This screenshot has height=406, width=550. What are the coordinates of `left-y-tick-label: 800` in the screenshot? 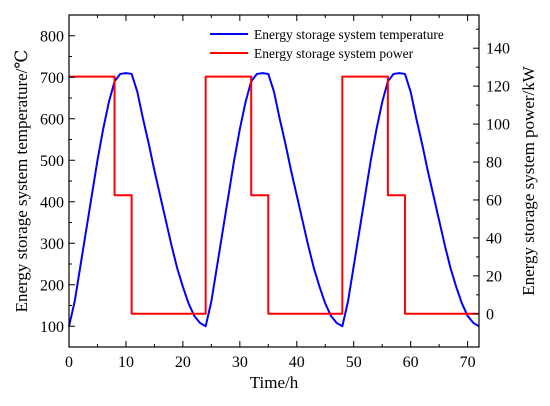 It's located at (52, 36).